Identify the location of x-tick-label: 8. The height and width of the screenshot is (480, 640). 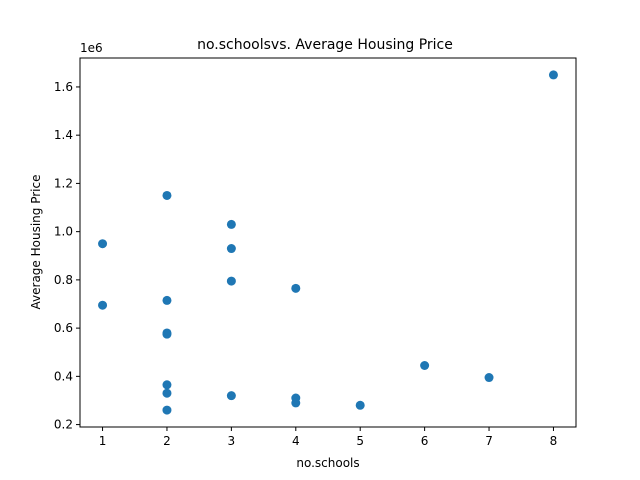
(554, 441).